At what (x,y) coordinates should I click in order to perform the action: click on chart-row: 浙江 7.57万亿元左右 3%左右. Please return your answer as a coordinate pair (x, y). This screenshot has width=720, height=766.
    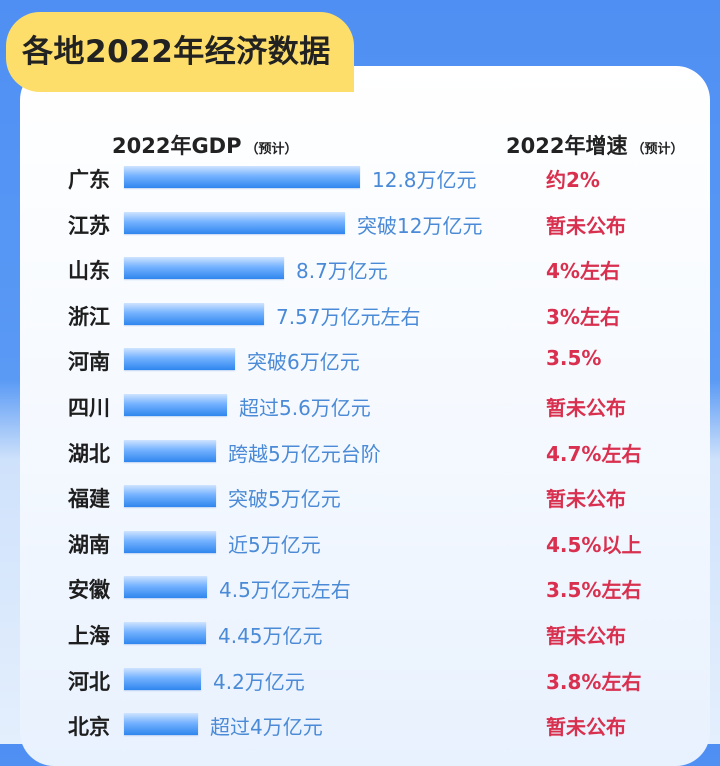
    Looking at the image, I should click on (360, 313).